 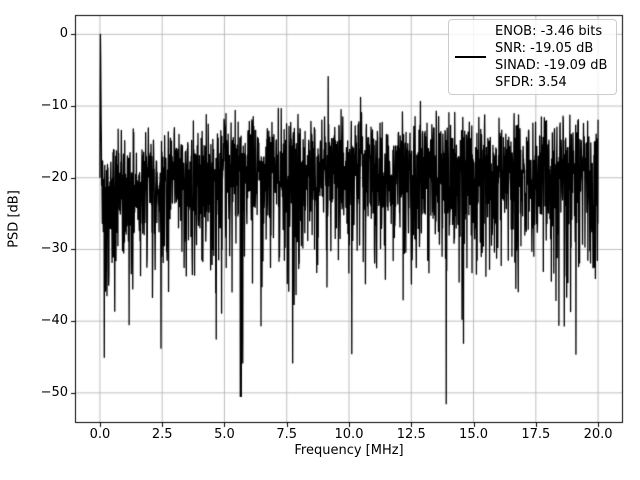 I want to click on y-tick-label: −50, so click(x=54, y=392).